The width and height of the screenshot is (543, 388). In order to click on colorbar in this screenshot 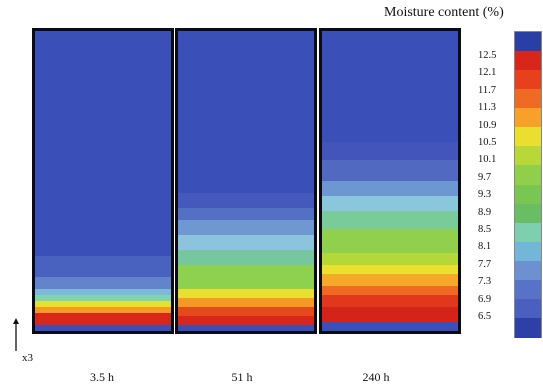, I will do `click(528, 184)`.